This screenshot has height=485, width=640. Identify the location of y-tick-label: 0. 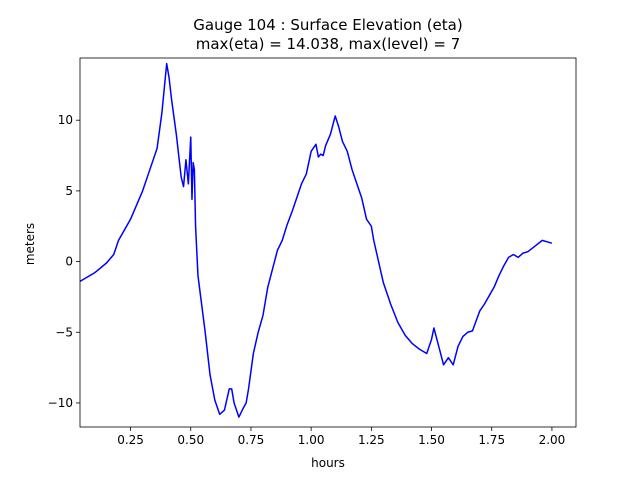
(69, 262).